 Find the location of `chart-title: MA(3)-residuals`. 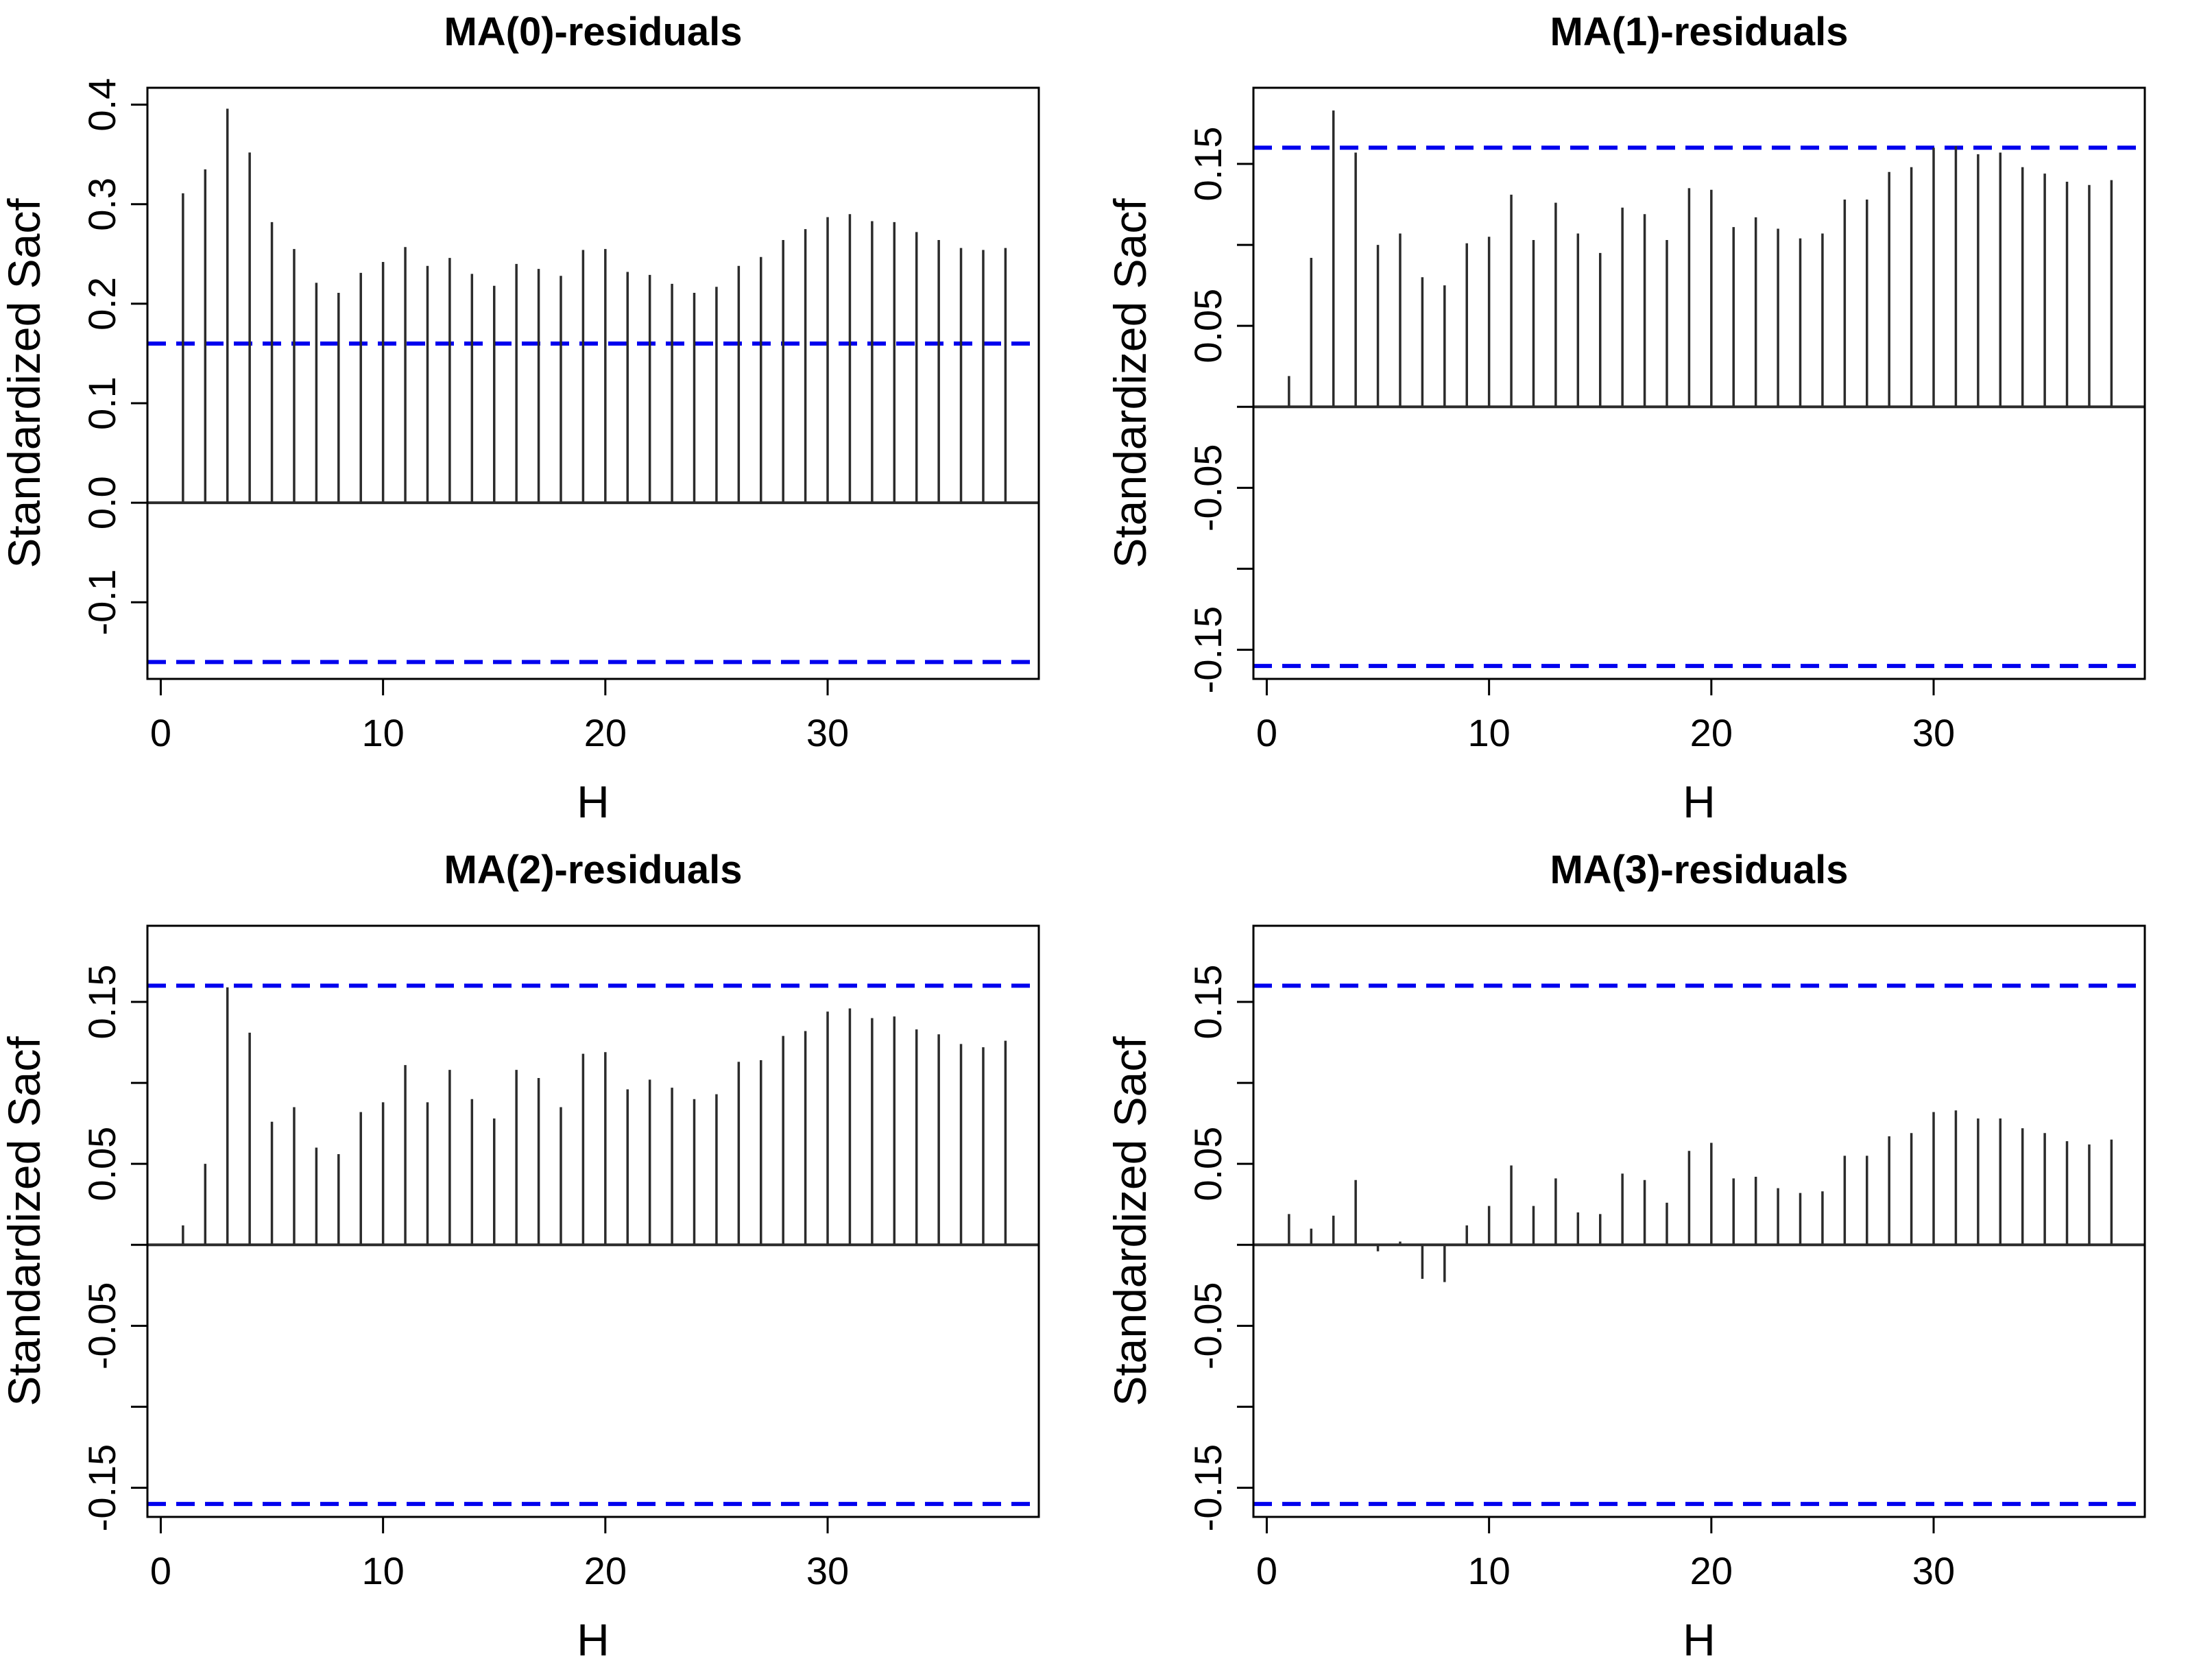

chart-title: MA(3)-residuals is located at coordinates (1699, 870).